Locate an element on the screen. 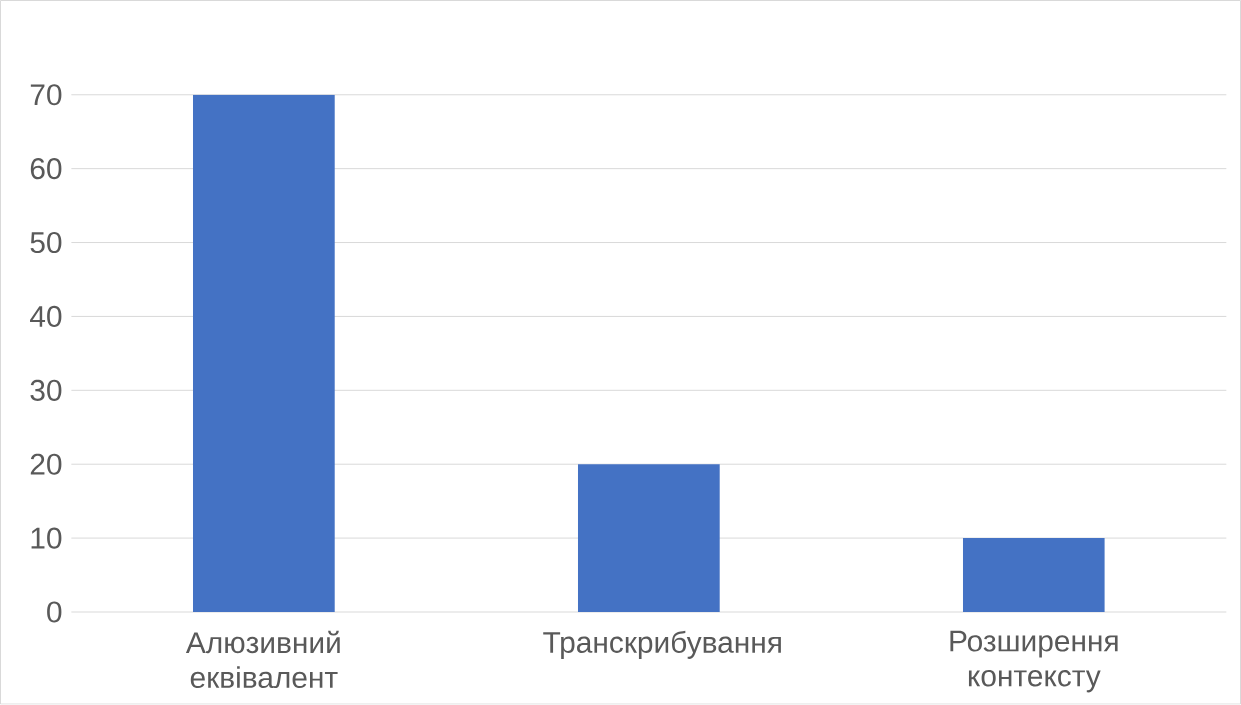 This screenshot has height=705, width=1241. y-tick-label: 20 is located at coordinates (46, 464).